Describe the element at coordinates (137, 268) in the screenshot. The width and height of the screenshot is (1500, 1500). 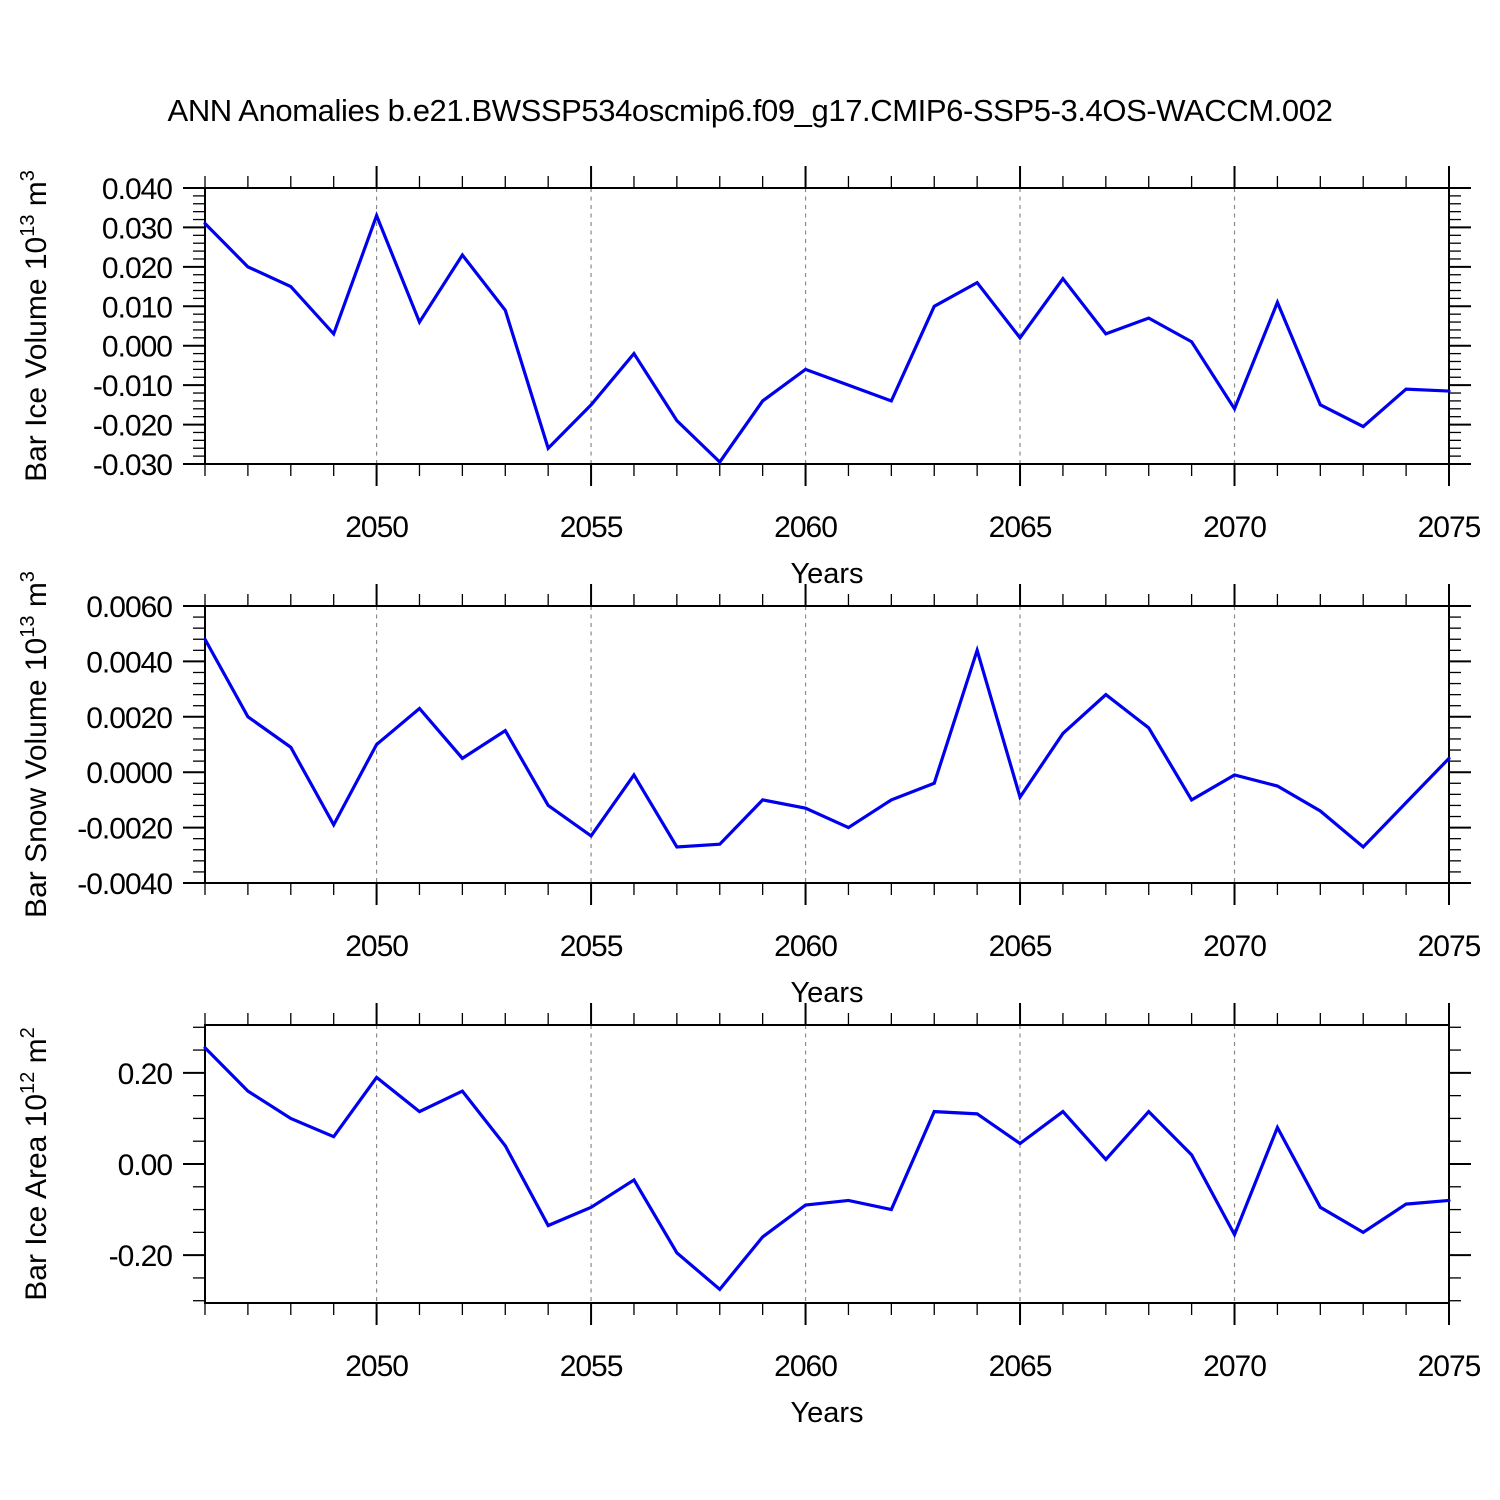
I see `y-tick-label: 0.020` at that location.